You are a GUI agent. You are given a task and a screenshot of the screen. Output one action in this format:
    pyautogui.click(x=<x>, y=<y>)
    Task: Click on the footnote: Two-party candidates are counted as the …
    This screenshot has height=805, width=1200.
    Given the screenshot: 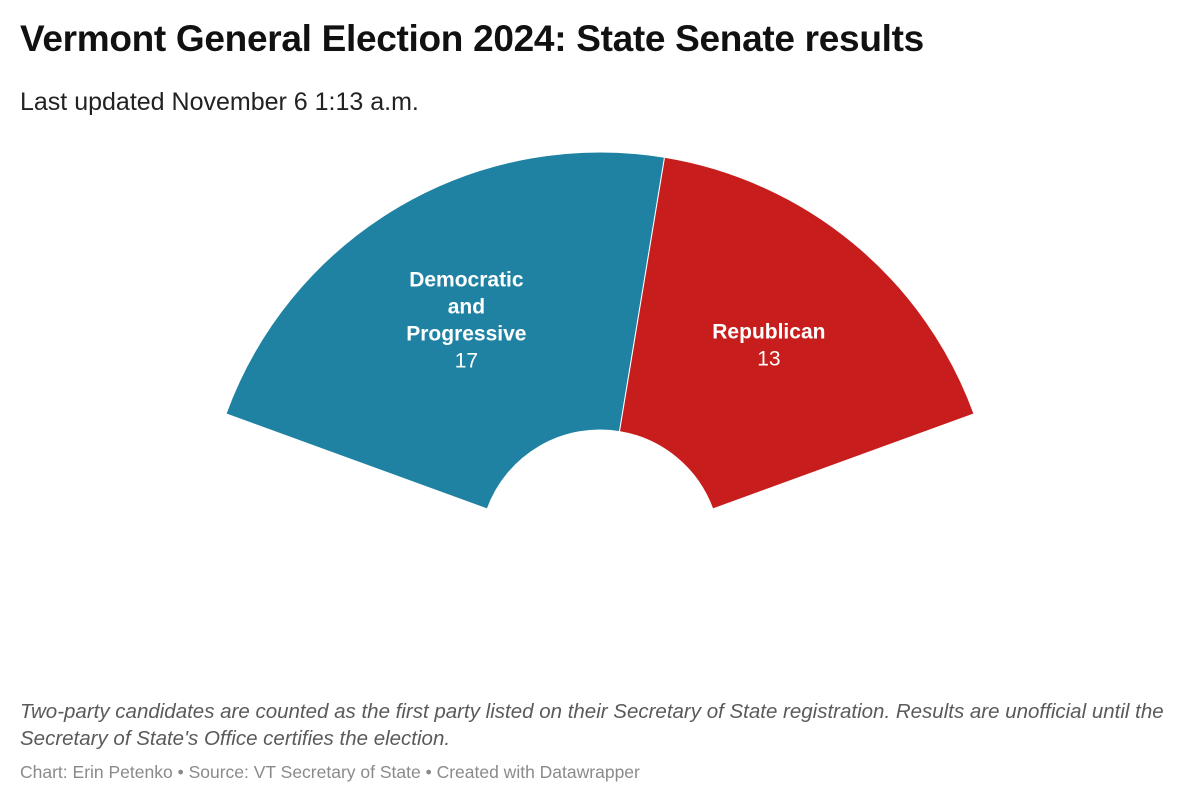 What is the action you would take?
    pyautogui.click(x=592, y=725)
    